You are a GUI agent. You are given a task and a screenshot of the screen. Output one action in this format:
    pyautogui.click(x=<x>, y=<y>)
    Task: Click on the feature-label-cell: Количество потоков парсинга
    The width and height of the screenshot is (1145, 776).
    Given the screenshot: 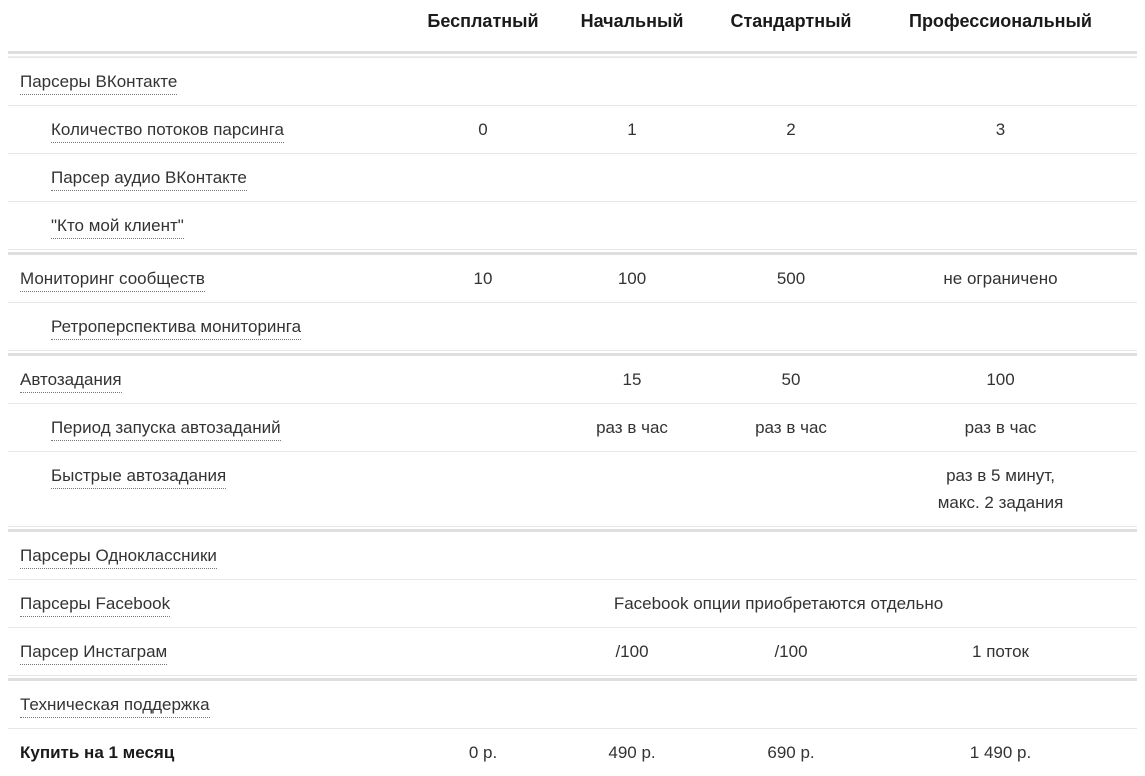 What is the action you would take?
    pyautogui.click(x=214, y=129)
    